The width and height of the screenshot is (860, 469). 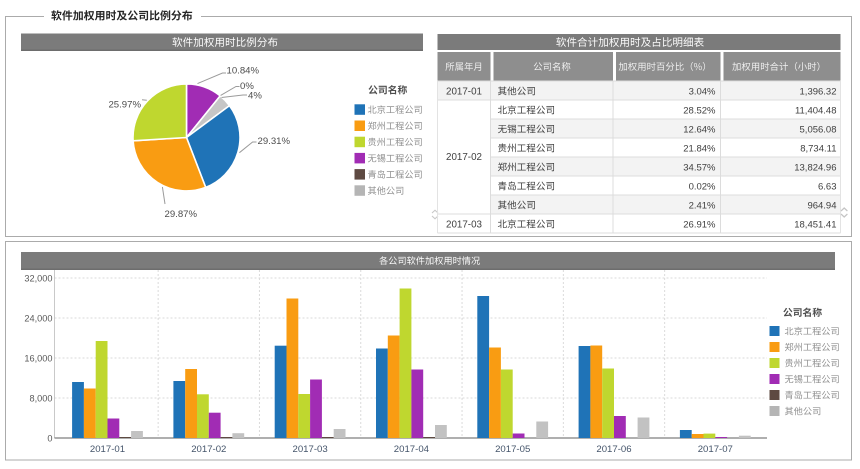 What do you see at coordinates (699, 130) in the screenshot?
I see `svg-text: 12.64%` at bounding box center [699, 130].